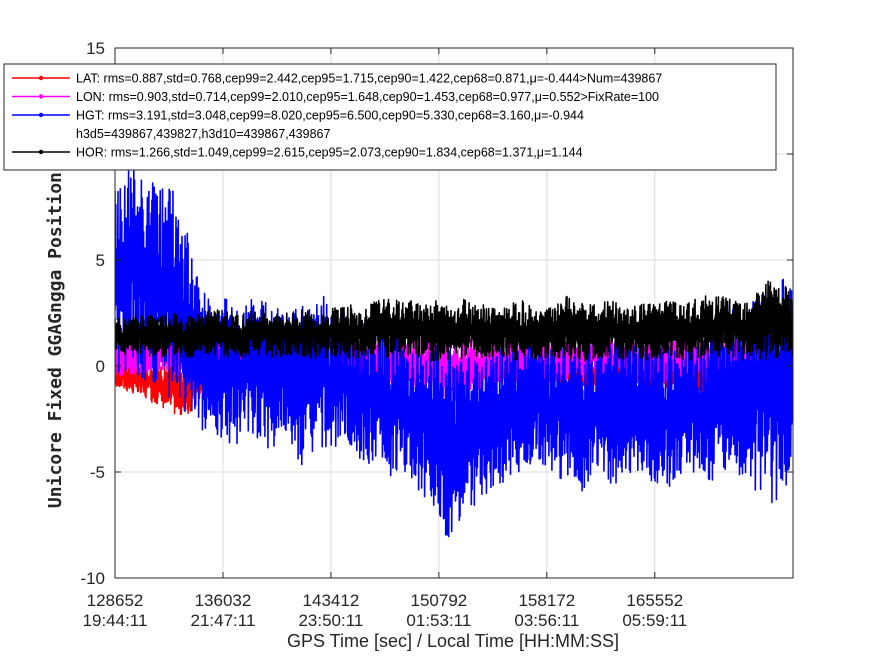  What do you see at coordinates (100, 366) in the screenshot?
I see `y-tick-label: 0` at bounding box center [100, 366].